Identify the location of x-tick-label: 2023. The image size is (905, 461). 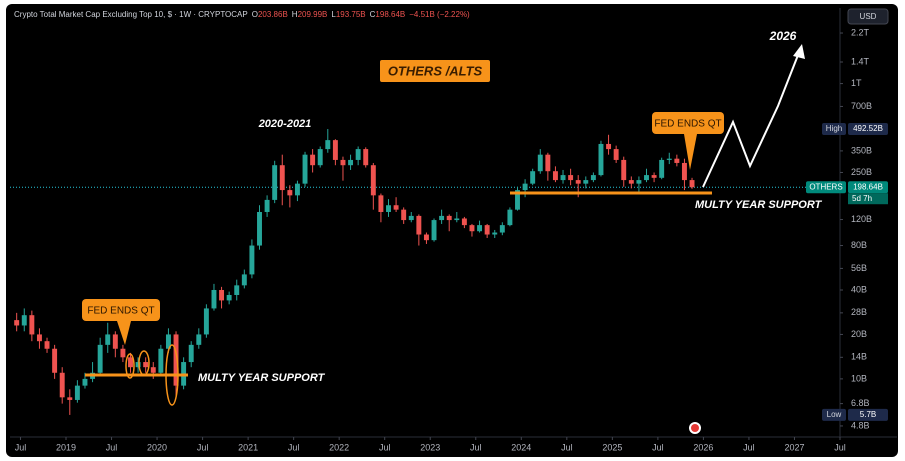
(430, 447).